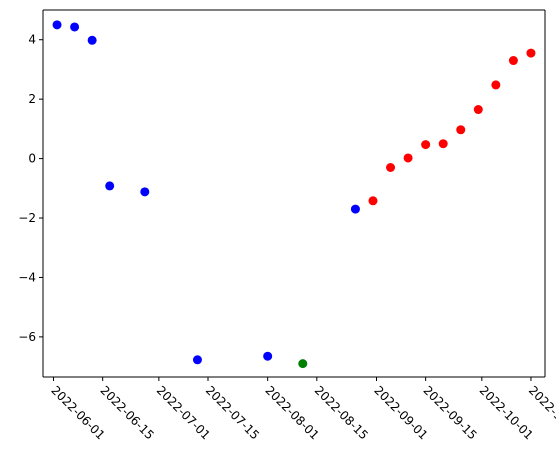 The width and height of the screenshot is (556, 465). I want to click on y-tick-label: 0, so click(32, 159).